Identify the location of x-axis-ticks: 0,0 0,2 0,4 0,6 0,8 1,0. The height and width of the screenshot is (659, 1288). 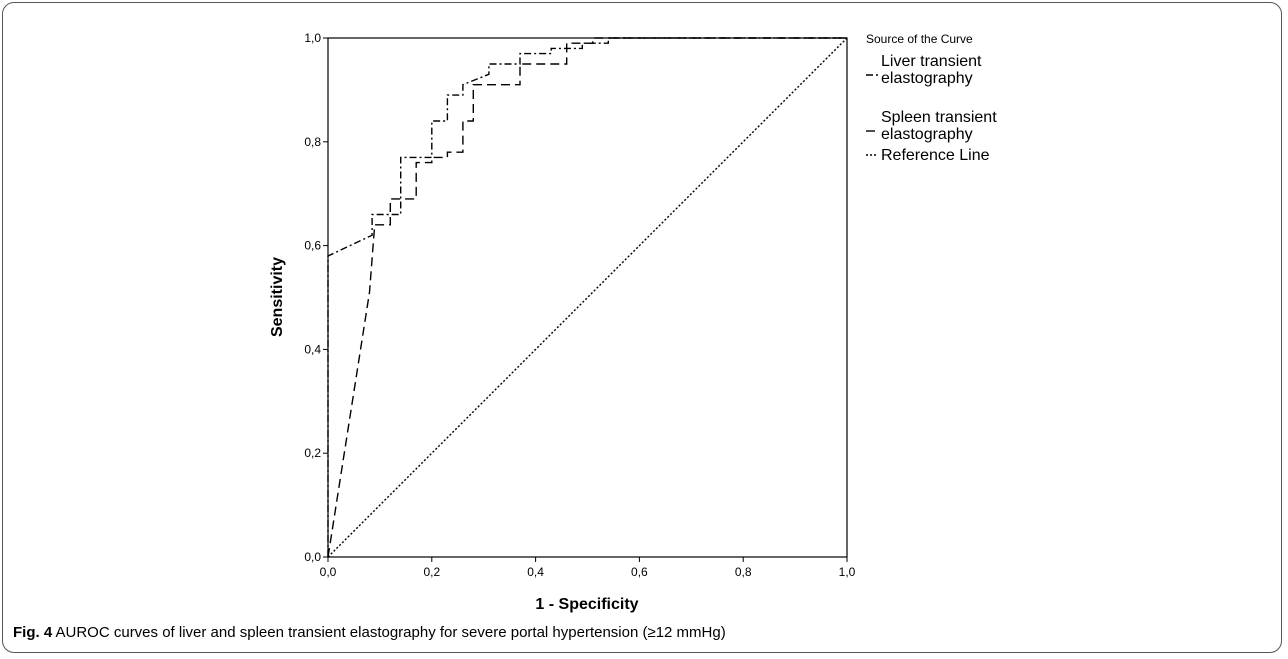
(588, 568).